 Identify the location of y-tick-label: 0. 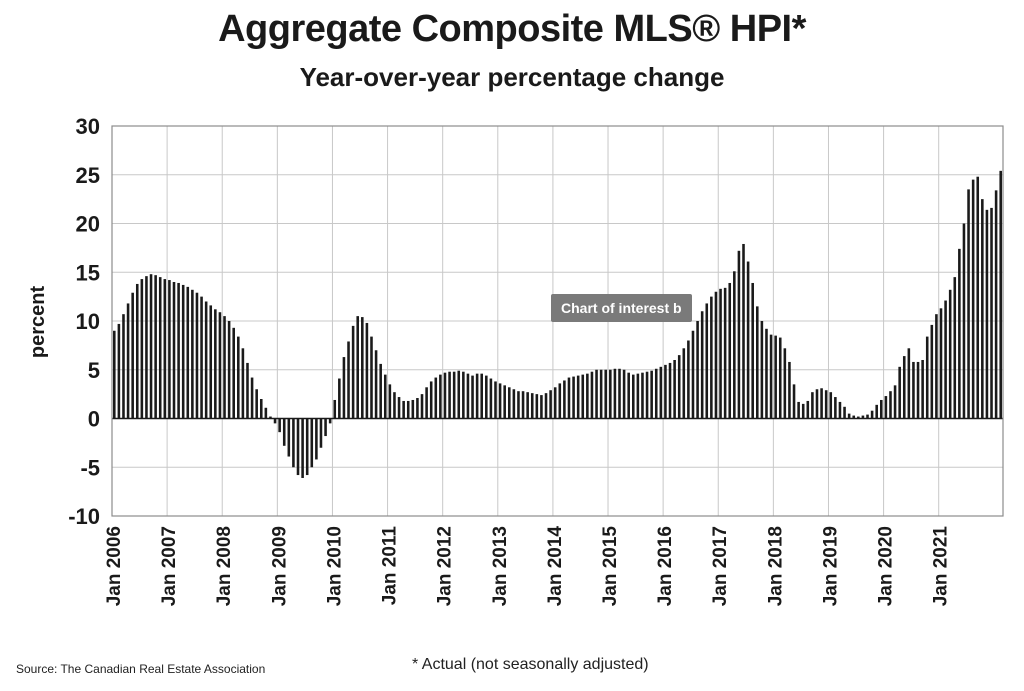
(94, 419).